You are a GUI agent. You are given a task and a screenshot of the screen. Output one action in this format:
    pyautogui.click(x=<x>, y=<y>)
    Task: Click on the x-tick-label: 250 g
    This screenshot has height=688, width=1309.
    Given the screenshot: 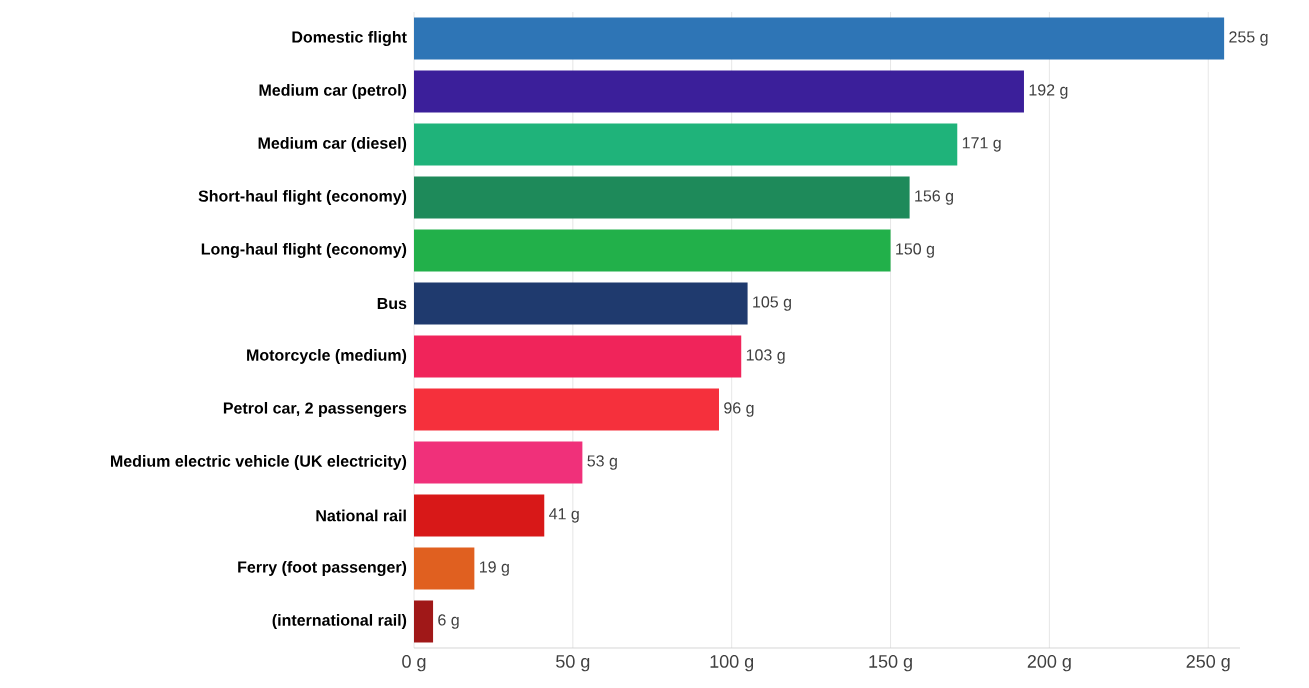 What is the action you would take?
    pyautogui.click(x=1208, y=663)
    